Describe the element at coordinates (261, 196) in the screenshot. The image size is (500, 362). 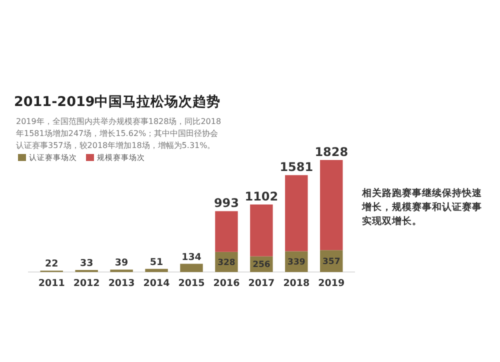
I see `total-label: 1102` at that location.